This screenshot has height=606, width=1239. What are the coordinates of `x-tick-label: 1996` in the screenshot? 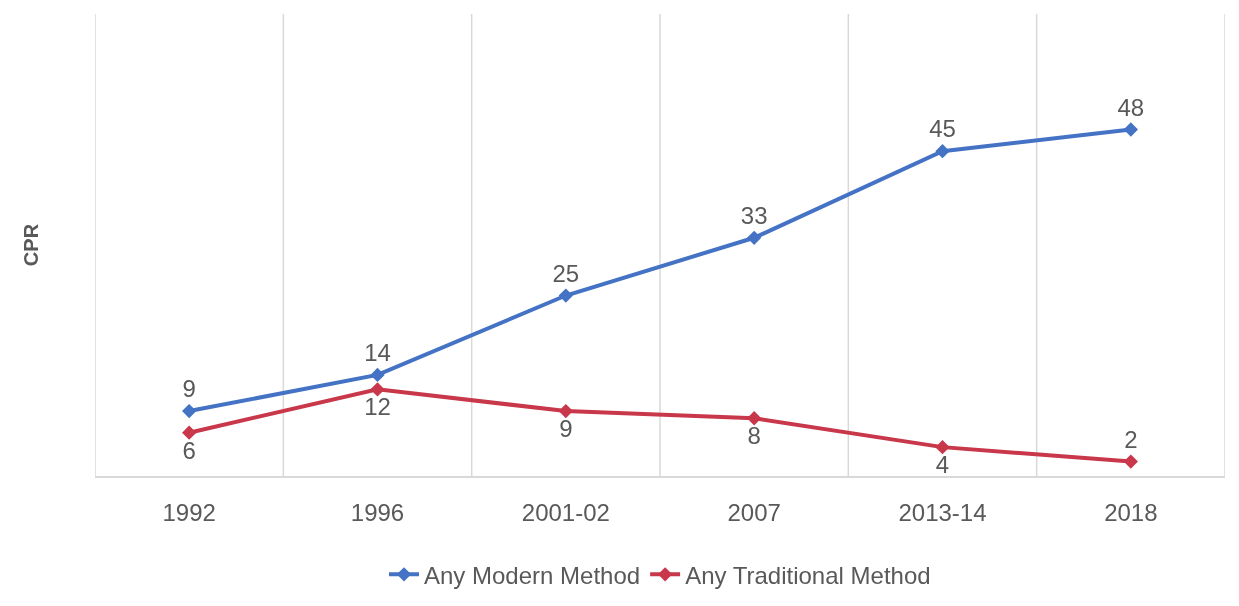 It's located at (377, 512).